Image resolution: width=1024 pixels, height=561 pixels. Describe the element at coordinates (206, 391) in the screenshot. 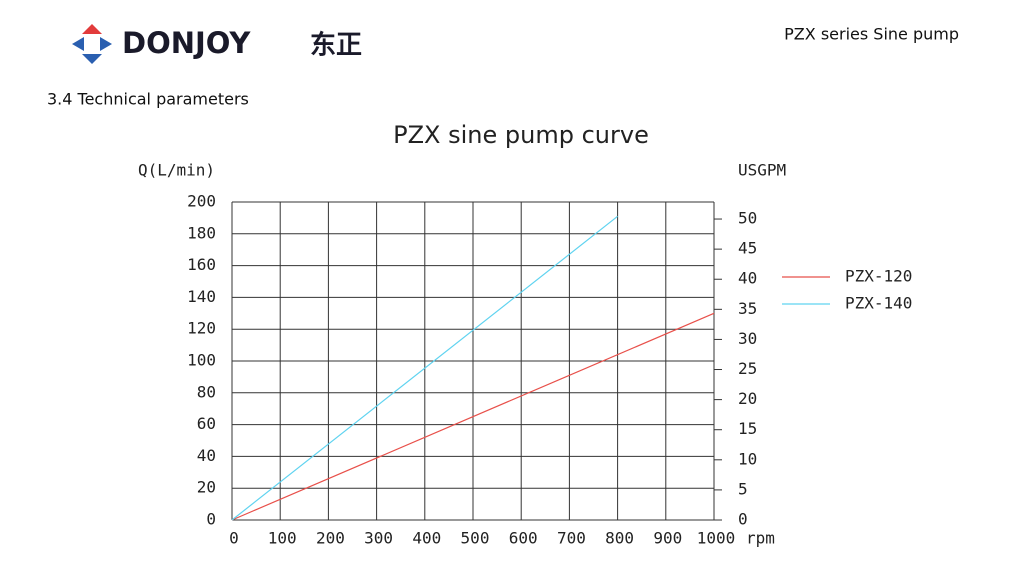

I see `y-tick-label: 80` at that location.